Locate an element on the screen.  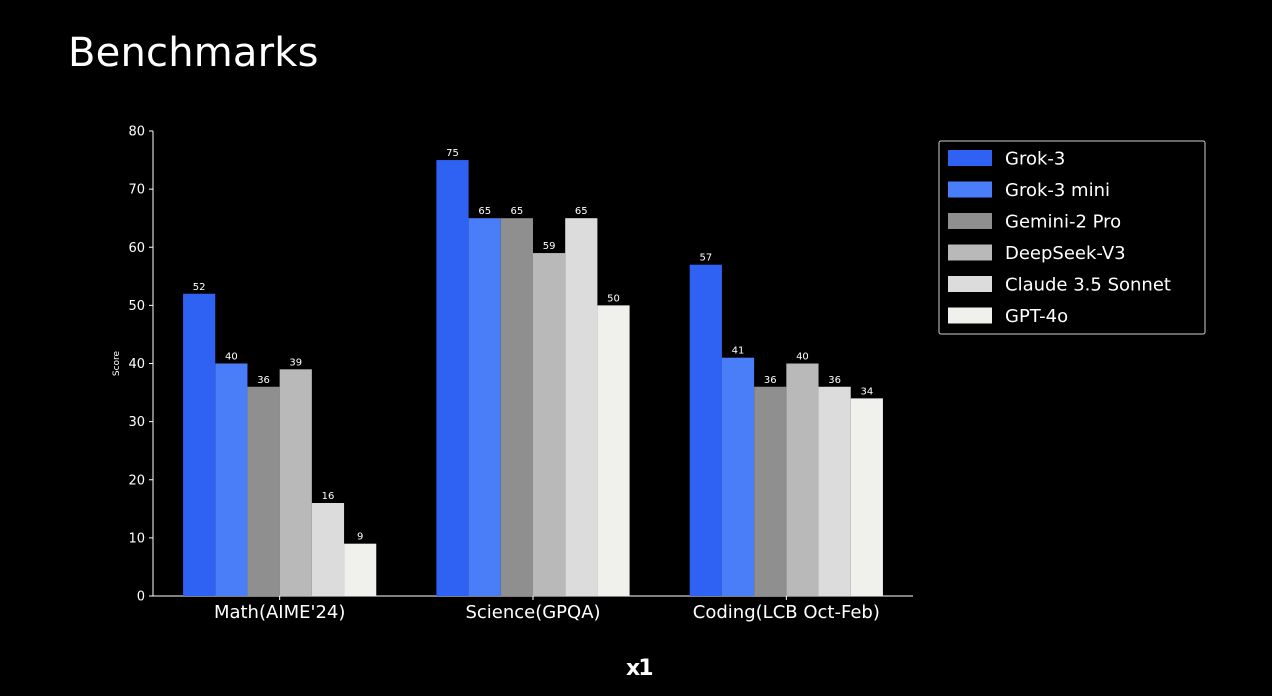
data-label: 34 is located at coordinates (866, 391).